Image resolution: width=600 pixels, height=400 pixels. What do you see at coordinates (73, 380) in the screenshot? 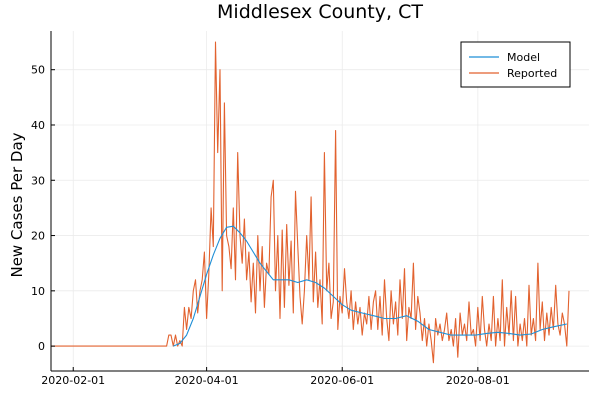
I see `x-tick-label: 2020-02-01` at bounding box center [73, 380].